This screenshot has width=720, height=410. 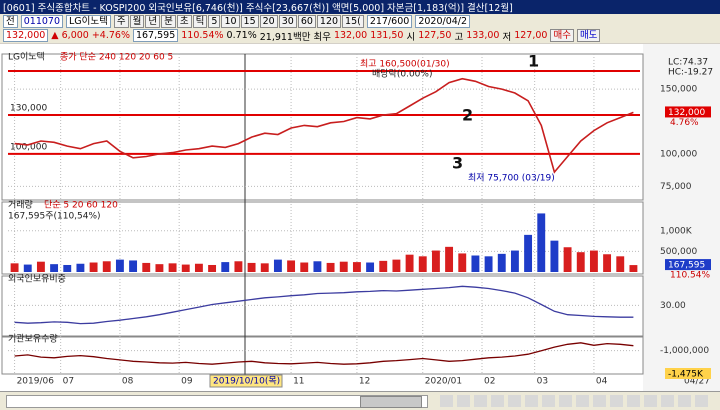 What do you see at coordinates (353, 21) in the screenshot?
I see `period-button: 15(` at bounding box center [353, 21].